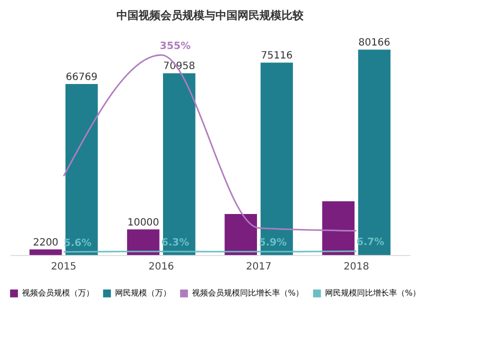 This screenshot has height=362, width=500. I want to click on data-label: 66769, so click(82, 77).